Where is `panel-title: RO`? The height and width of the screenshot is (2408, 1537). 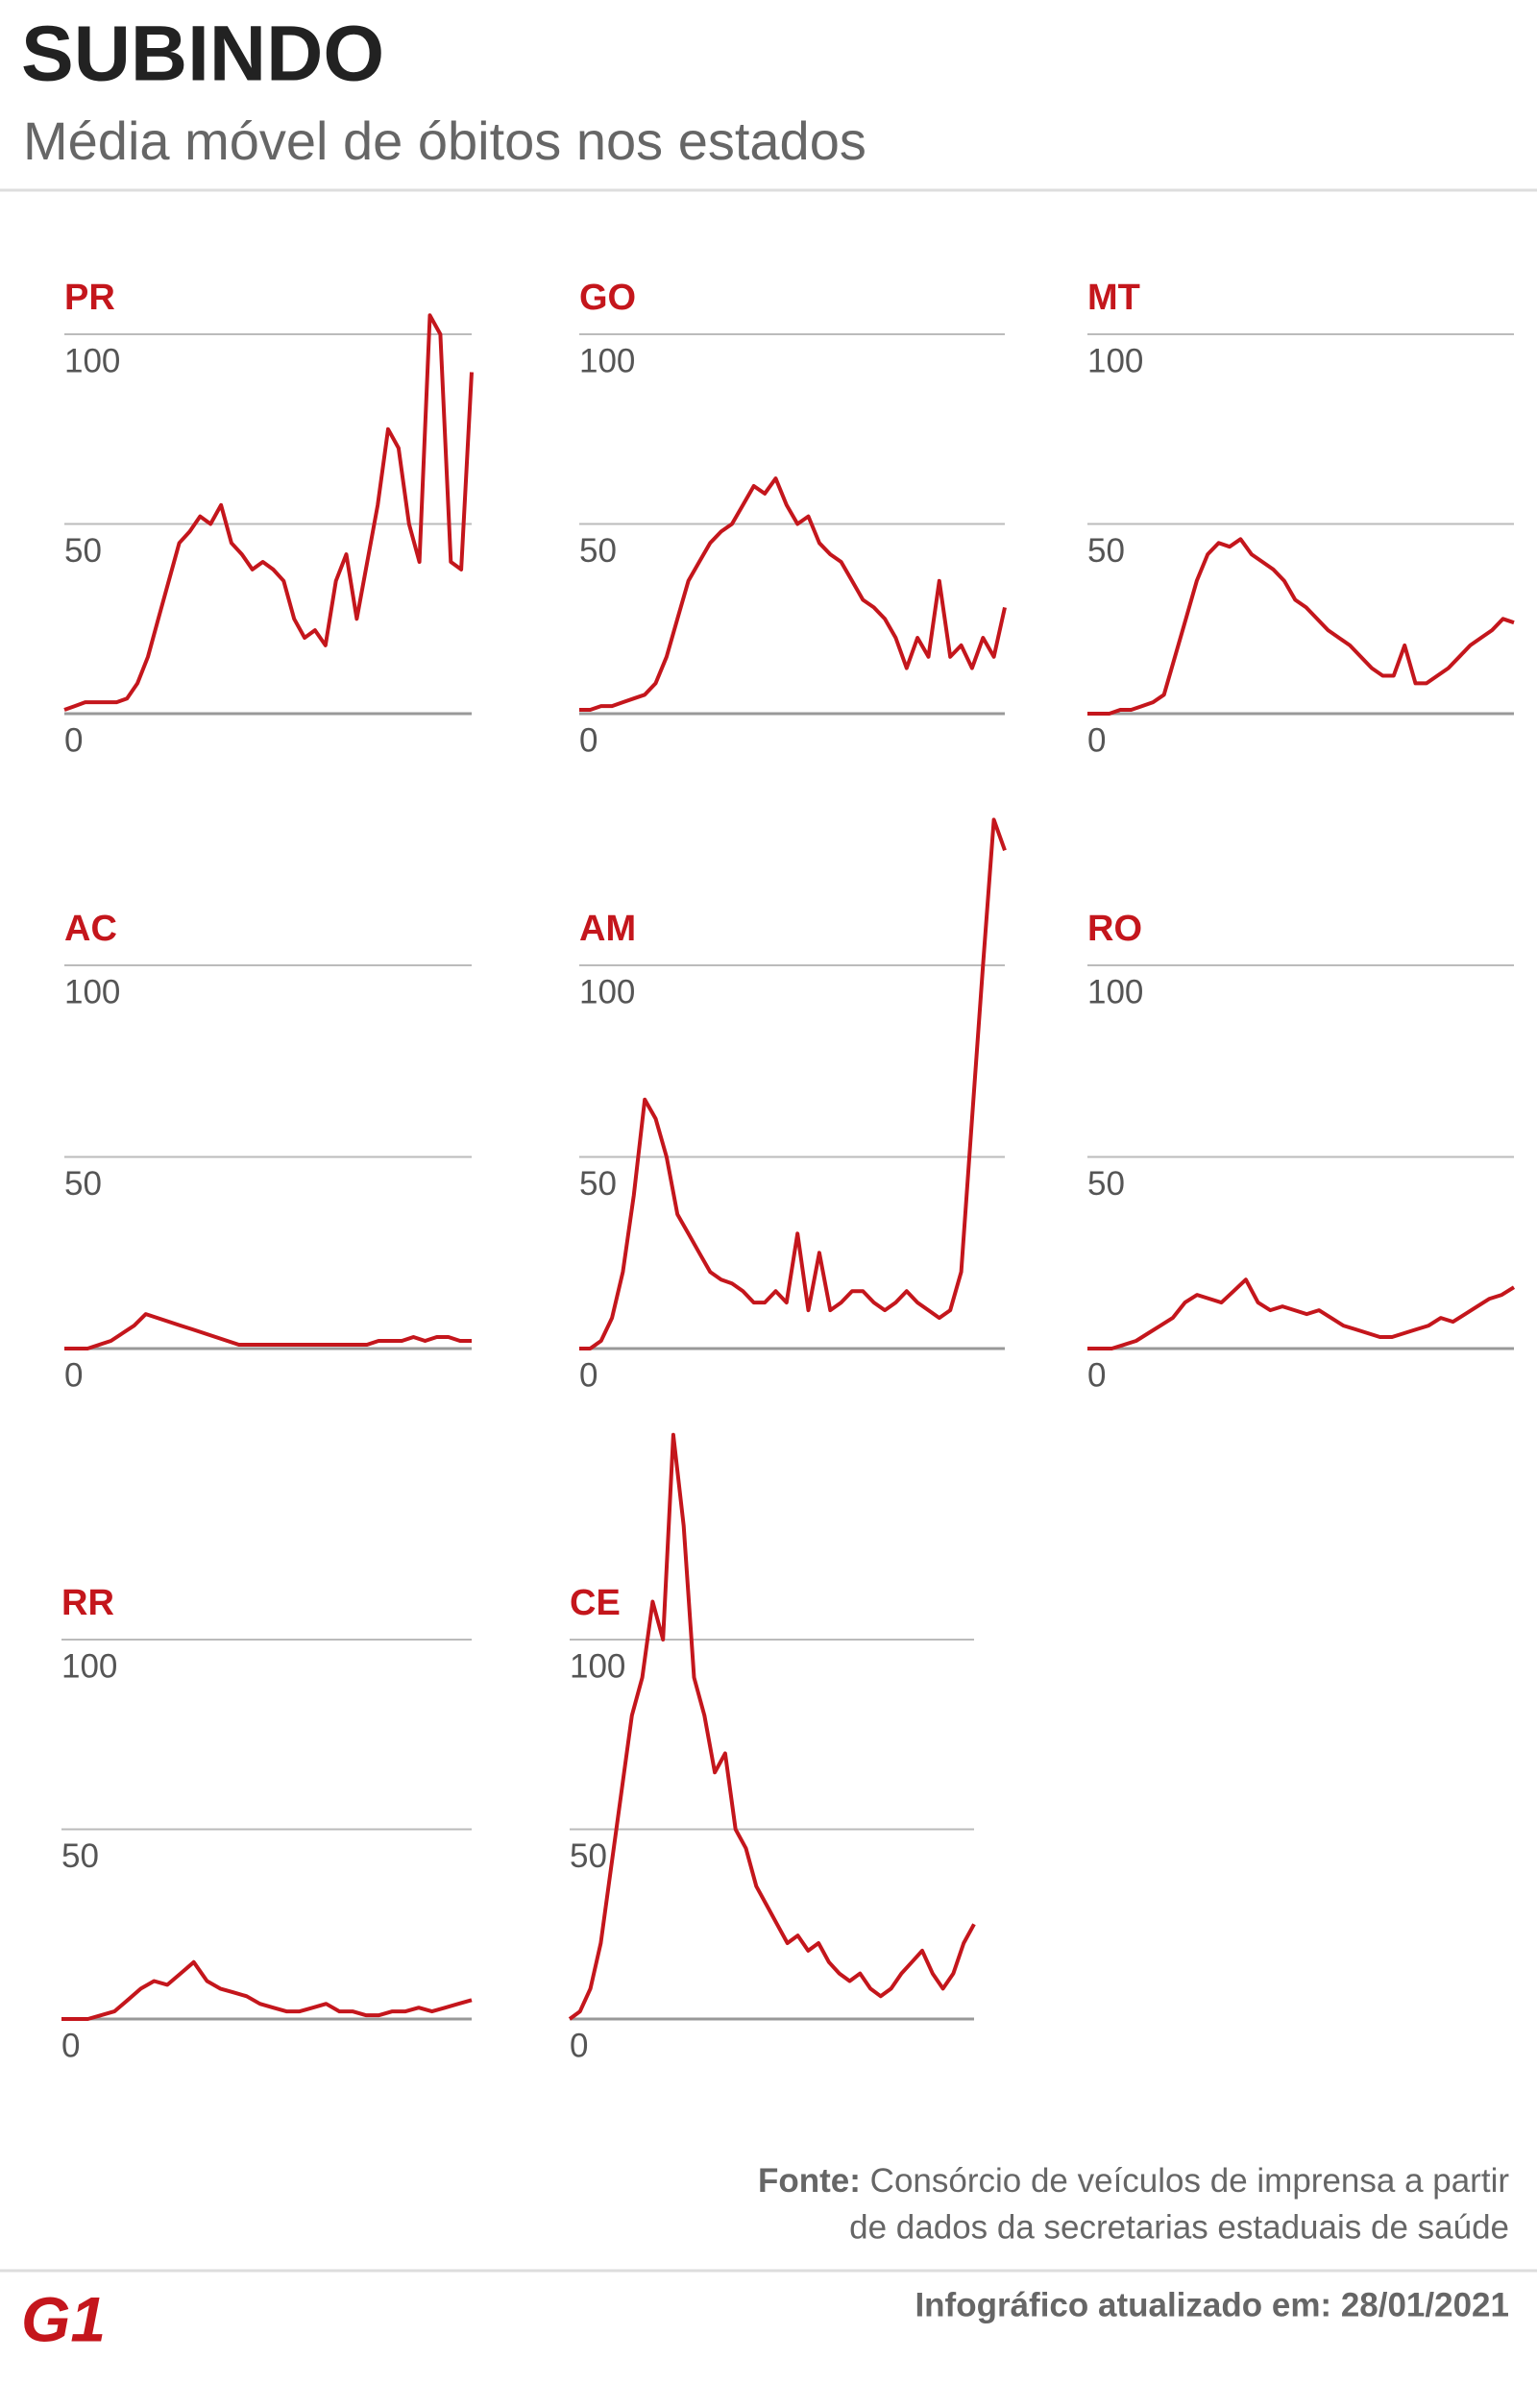 panel-title: RO is located at coordinates (1114, 929).